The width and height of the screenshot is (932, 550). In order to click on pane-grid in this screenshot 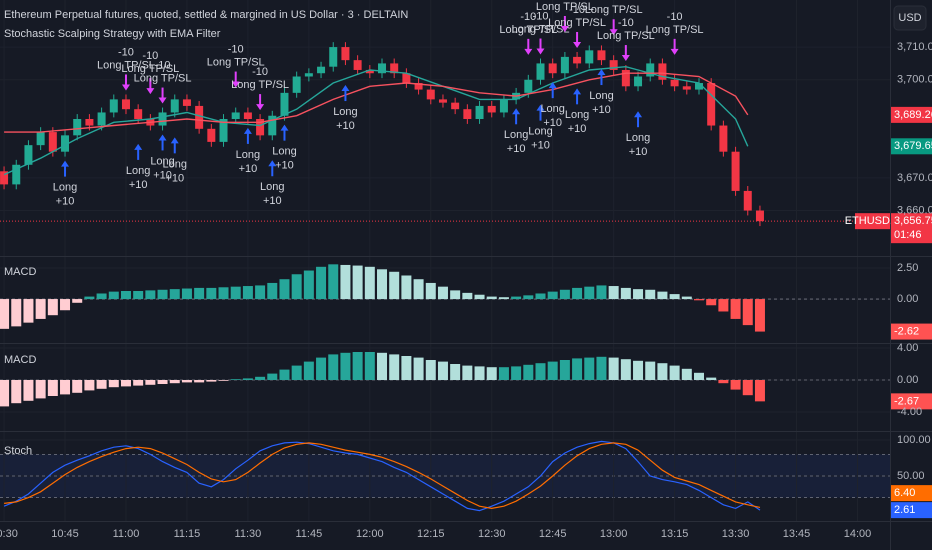, I will do `click(445, 469)`.